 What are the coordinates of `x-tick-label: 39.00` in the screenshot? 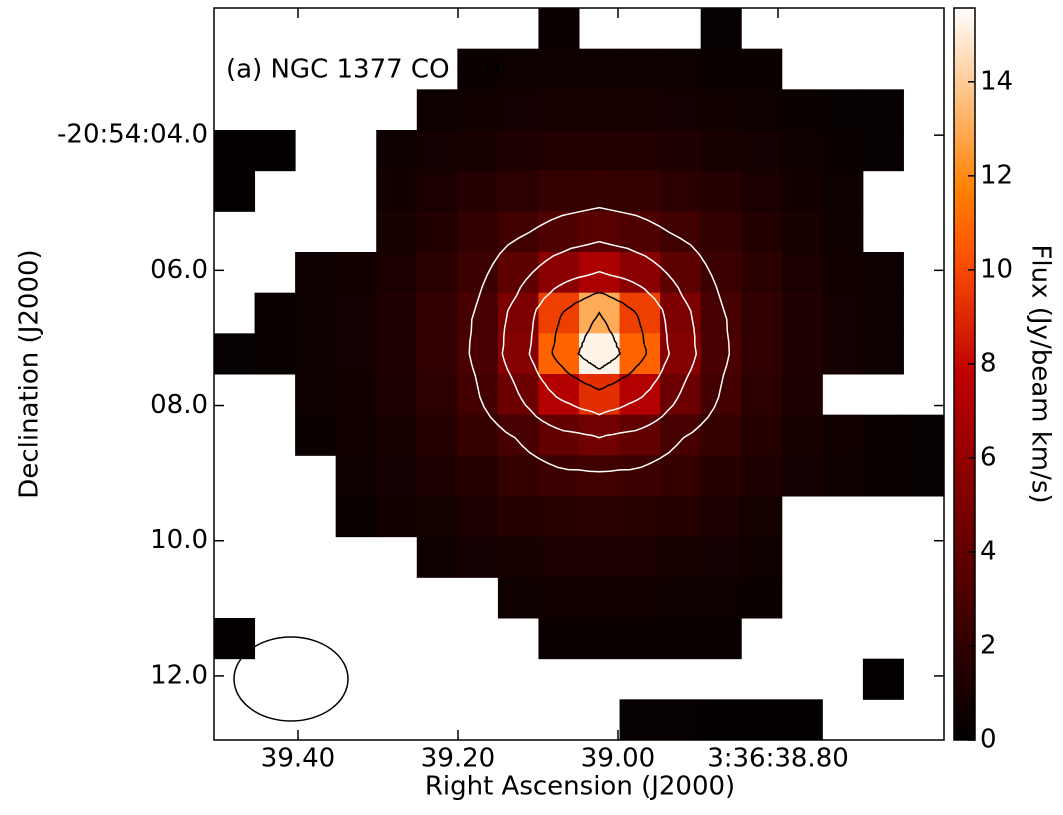 It's located at (618, 759).